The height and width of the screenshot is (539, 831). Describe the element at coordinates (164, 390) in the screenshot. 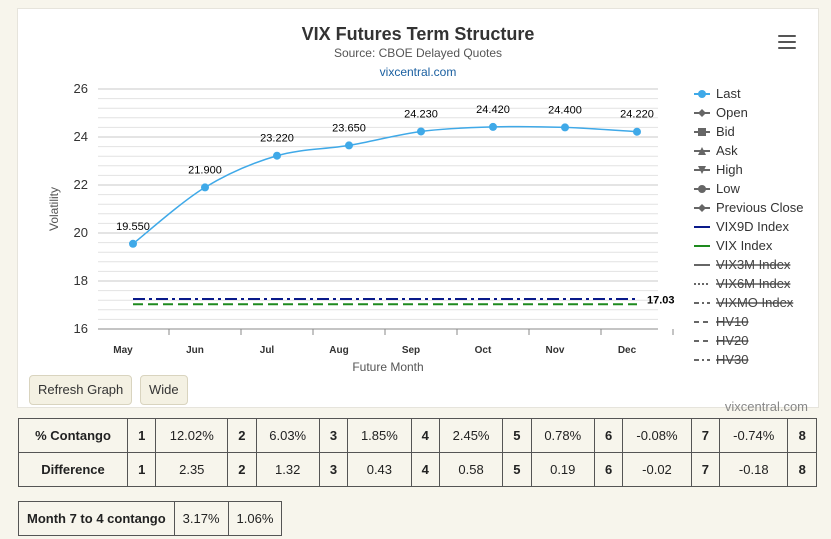

I see `wide-button: Wide` at that location.